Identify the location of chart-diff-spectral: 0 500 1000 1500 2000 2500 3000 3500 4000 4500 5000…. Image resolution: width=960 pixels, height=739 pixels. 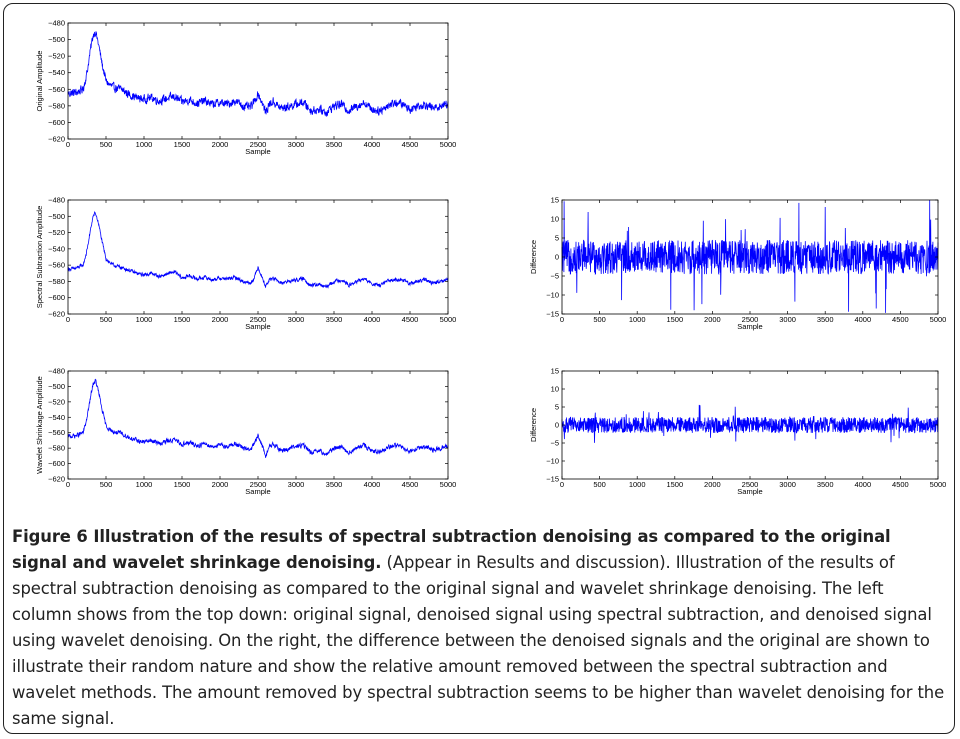
(737, 264).